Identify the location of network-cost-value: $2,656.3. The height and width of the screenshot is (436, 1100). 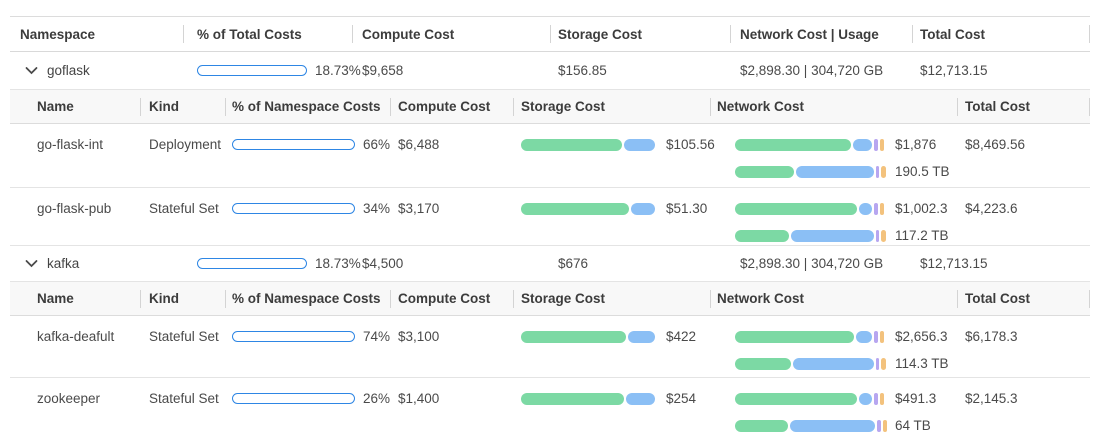
(921, 336).